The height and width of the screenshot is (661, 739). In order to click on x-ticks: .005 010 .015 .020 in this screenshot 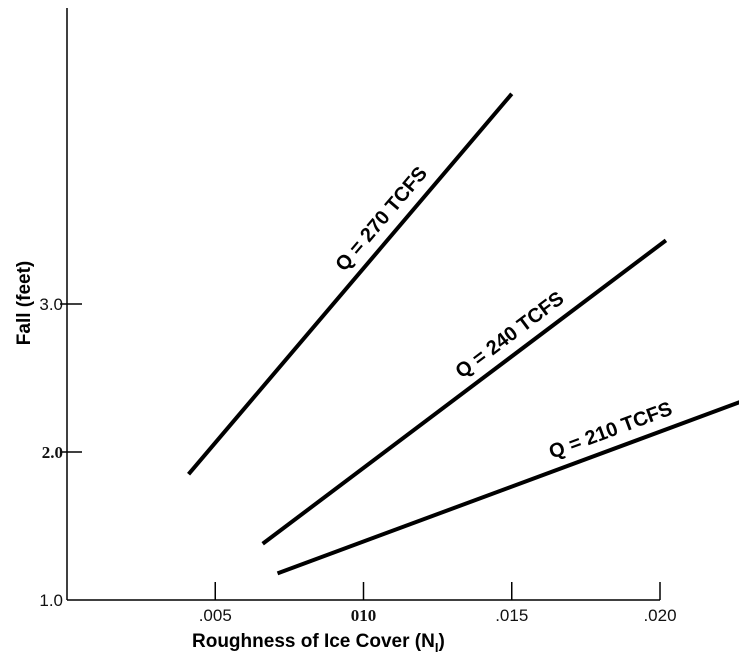, I will do `click(438, 603)`.